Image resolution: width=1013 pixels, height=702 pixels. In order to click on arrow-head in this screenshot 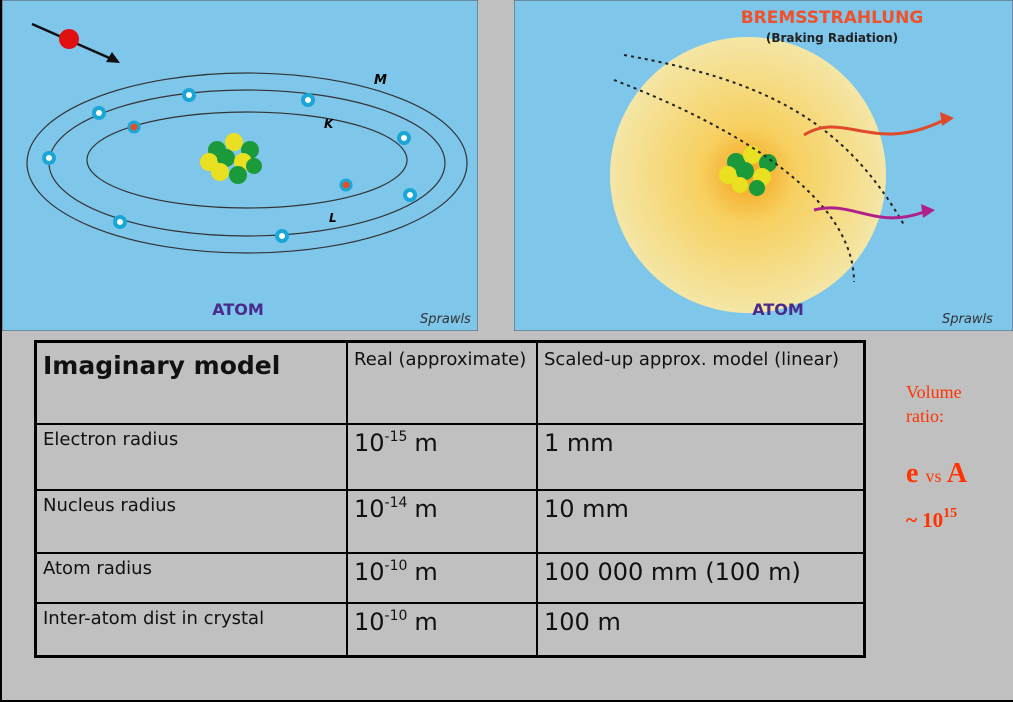, I will do `click(113, 57)`.